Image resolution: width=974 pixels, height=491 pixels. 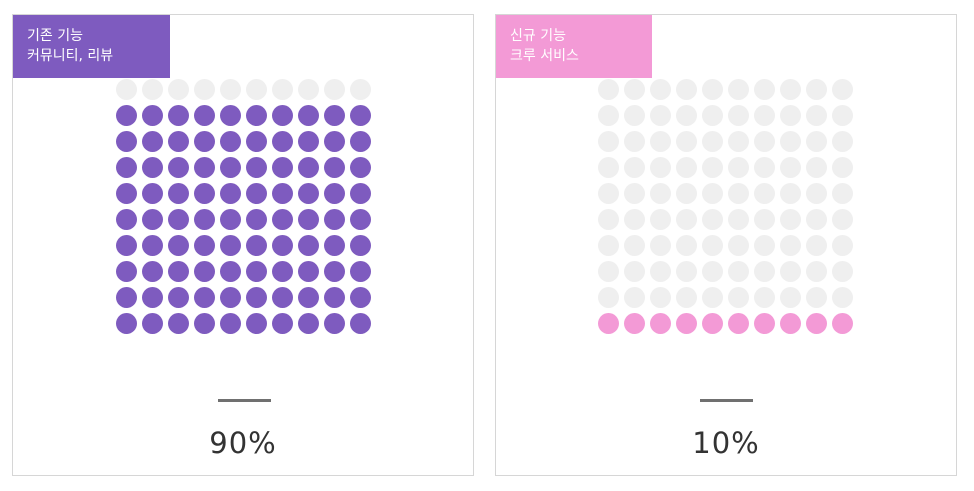 I want to click on percent-label: 10%, so click(x=726, y=443).